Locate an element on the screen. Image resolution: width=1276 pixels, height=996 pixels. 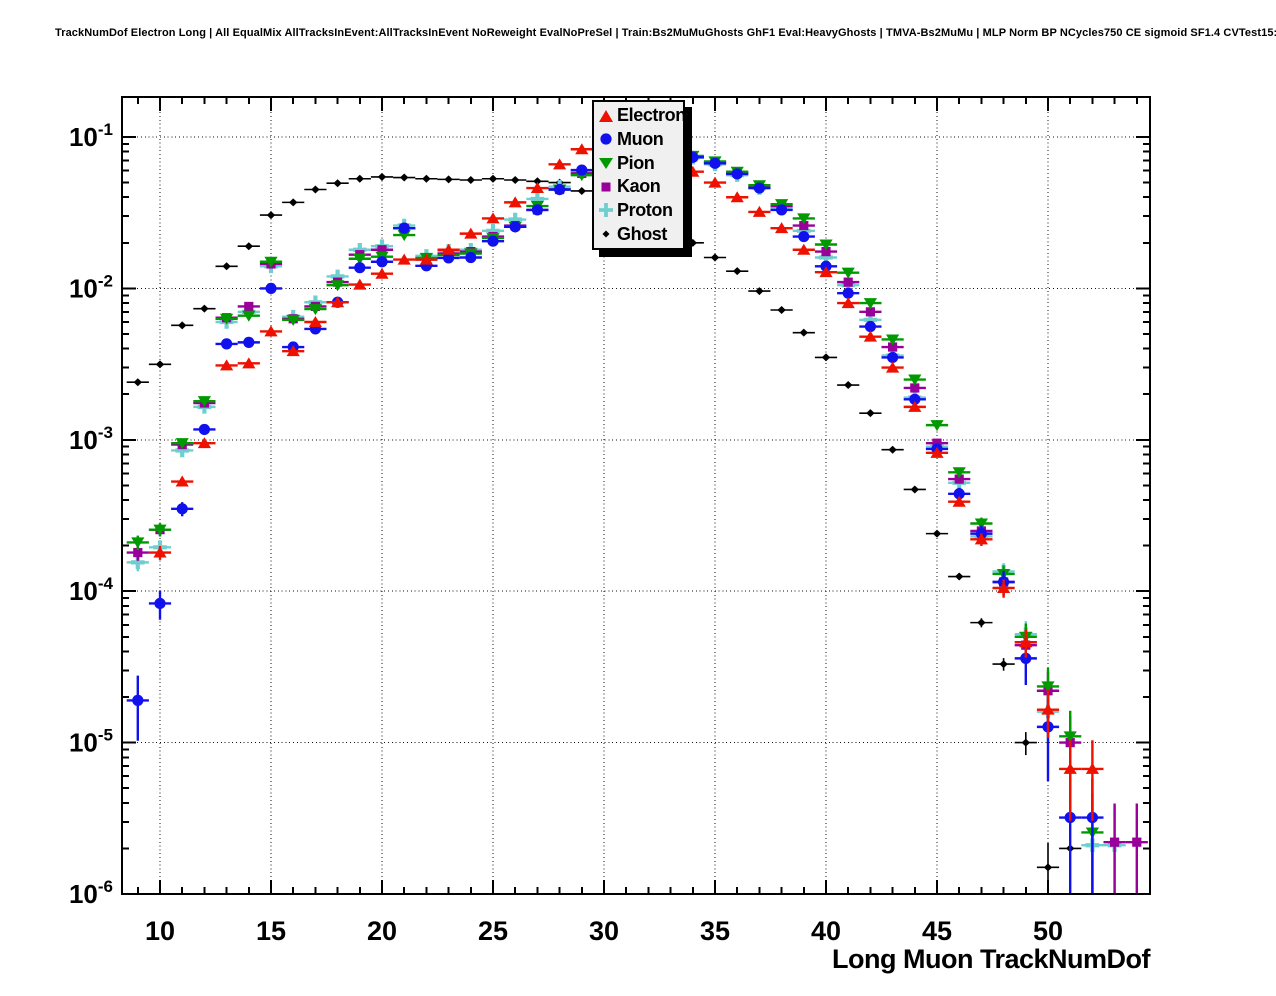
svg-text: 25 is located at coordinates (493, 931).